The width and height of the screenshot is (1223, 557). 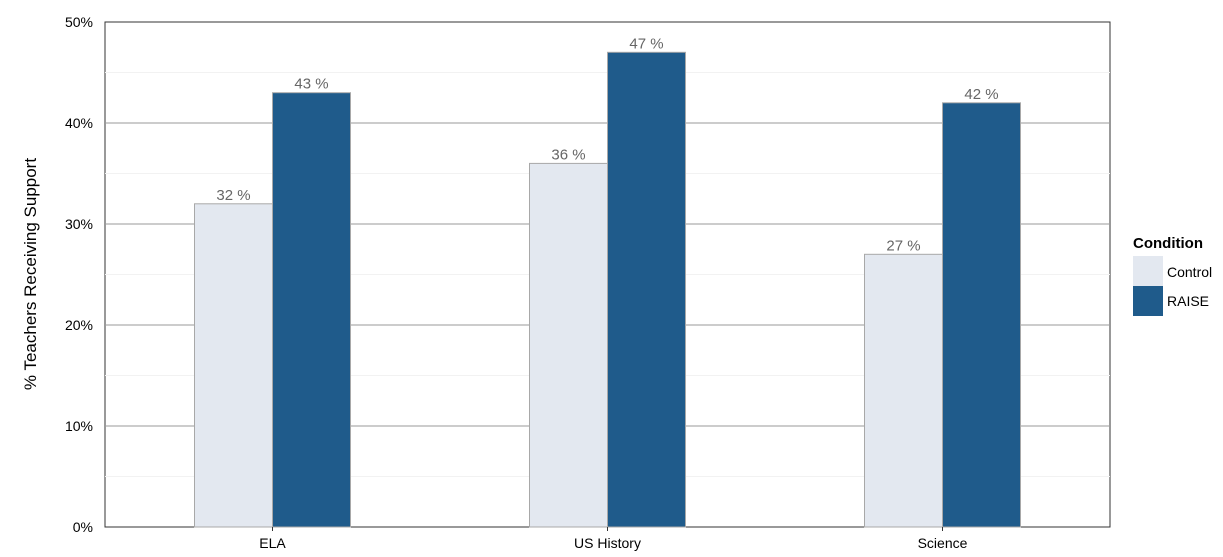 I want to click on y-axis-ticks: 0% 10% 20% 30% 40% 50%, so click(x=79, y=274).